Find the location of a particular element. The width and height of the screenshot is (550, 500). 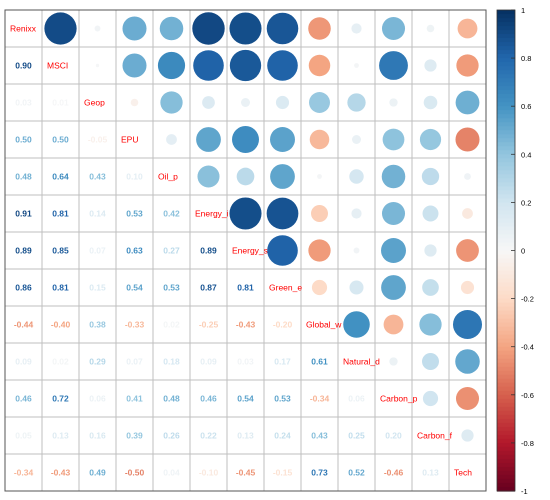

correlation-value: 0.38 is located at coordinates (97, 325).